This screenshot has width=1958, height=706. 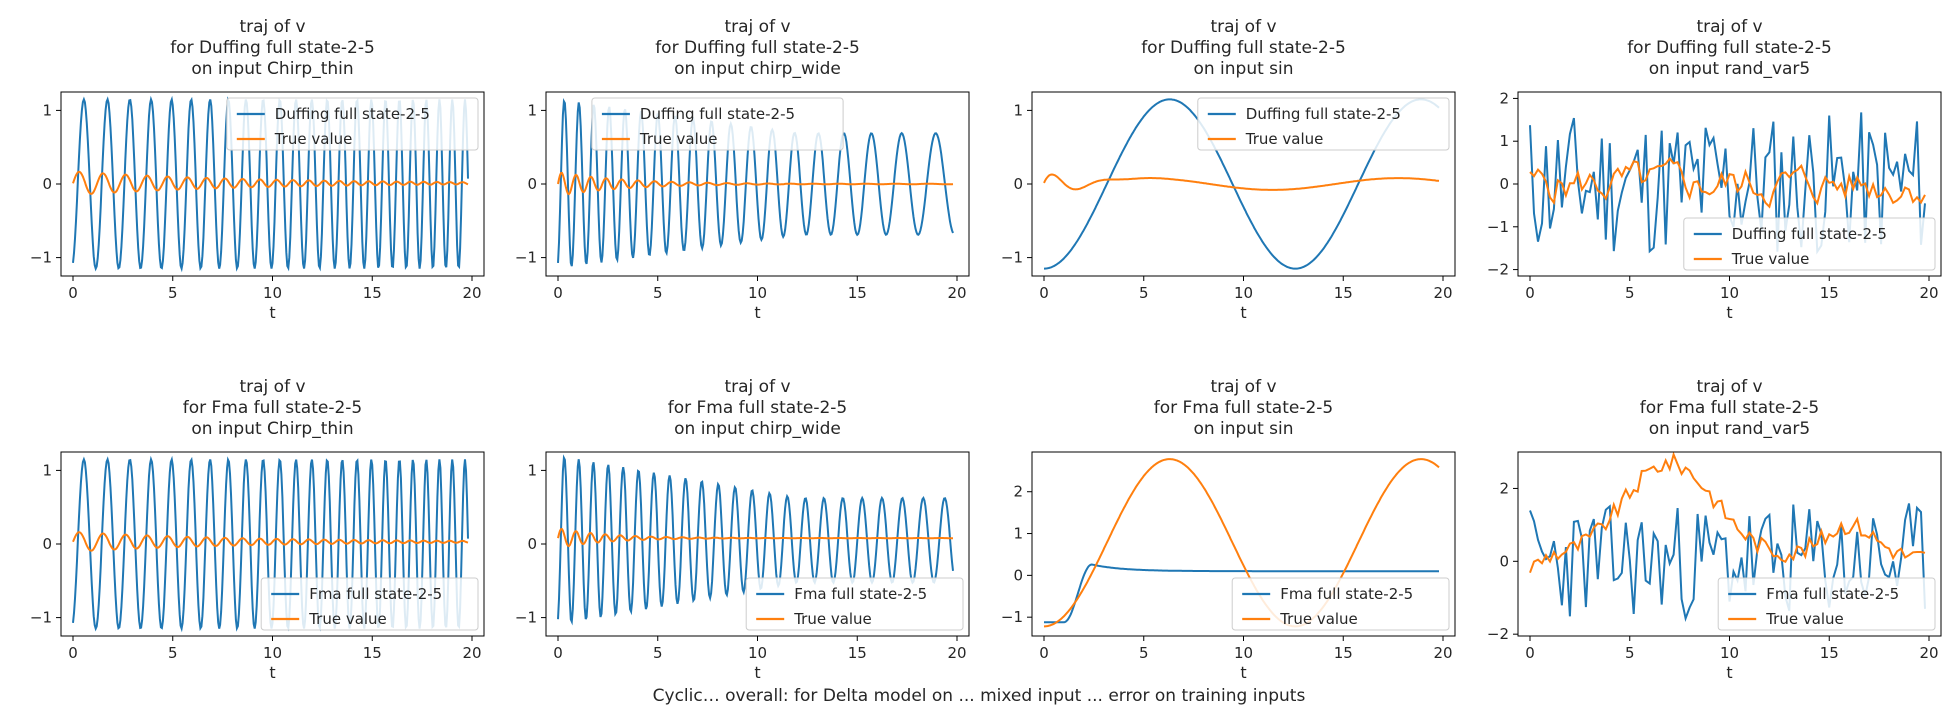 I want to click on legend: Fma full state-2-5 True value, so click(x=369, y=604).